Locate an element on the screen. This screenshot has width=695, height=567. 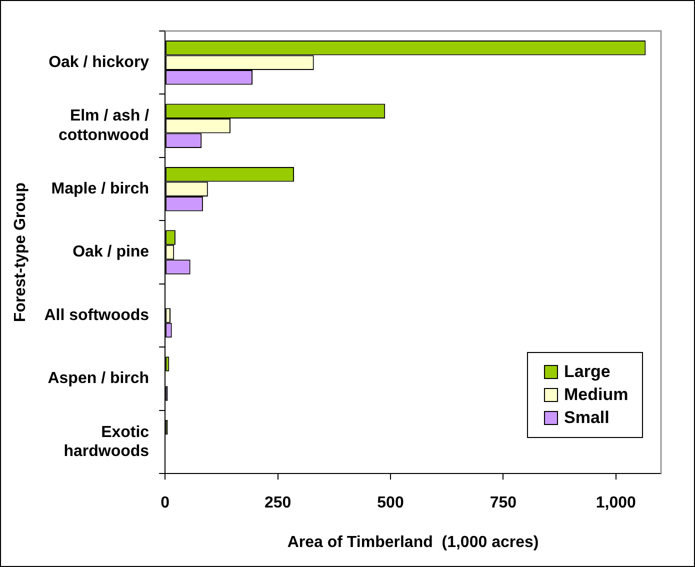
legend-label: Medium is located at coordinates (596, 394).